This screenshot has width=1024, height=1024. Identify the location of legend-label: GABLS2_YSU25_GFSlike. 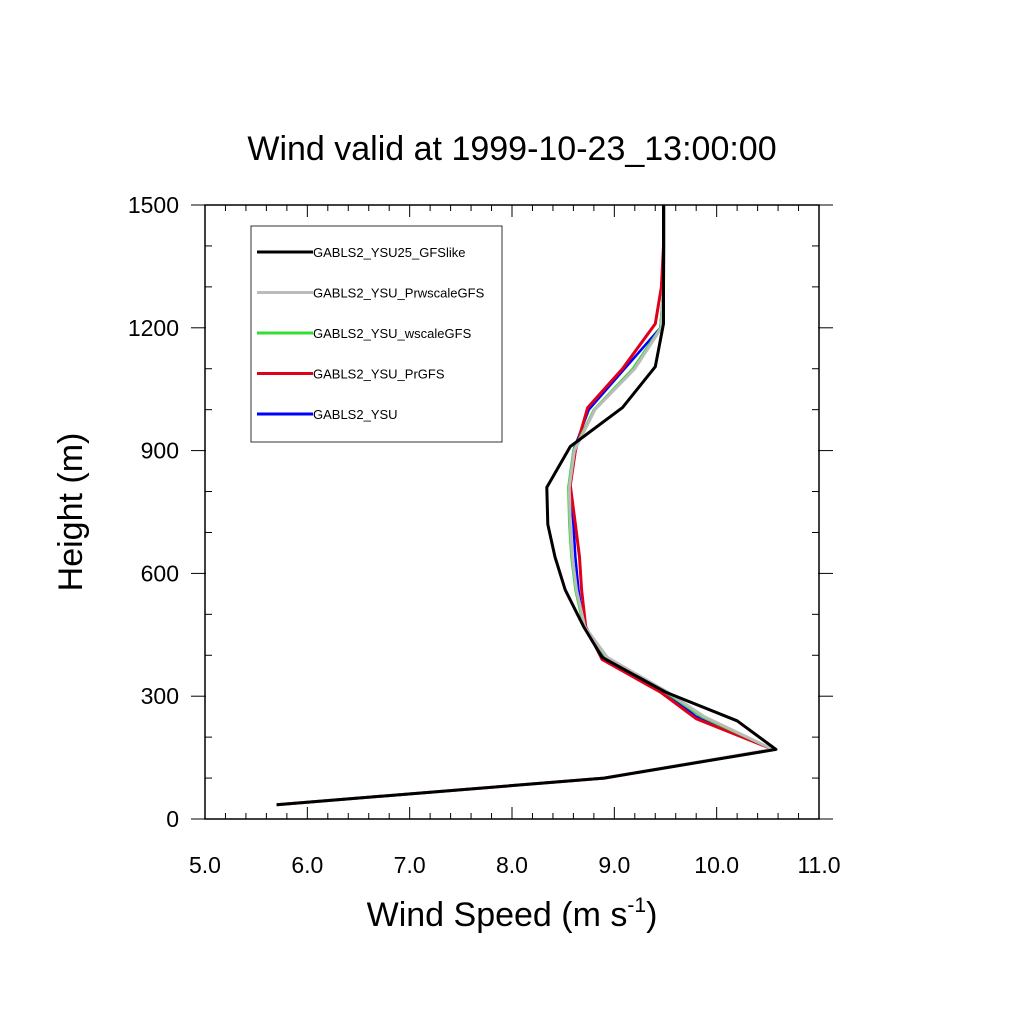
(389, 252).